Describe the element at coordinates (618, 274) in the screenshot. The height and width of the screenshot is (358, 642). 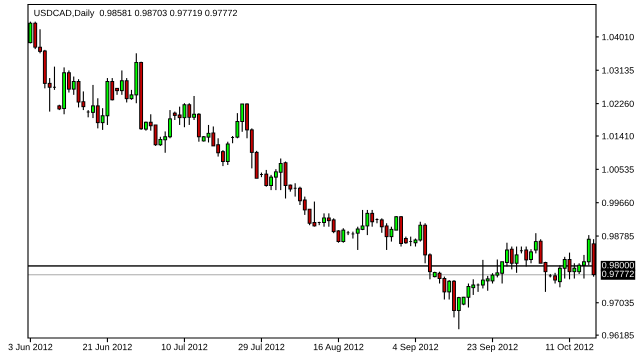
I see `ref-line-label: 0.97772` at that location.